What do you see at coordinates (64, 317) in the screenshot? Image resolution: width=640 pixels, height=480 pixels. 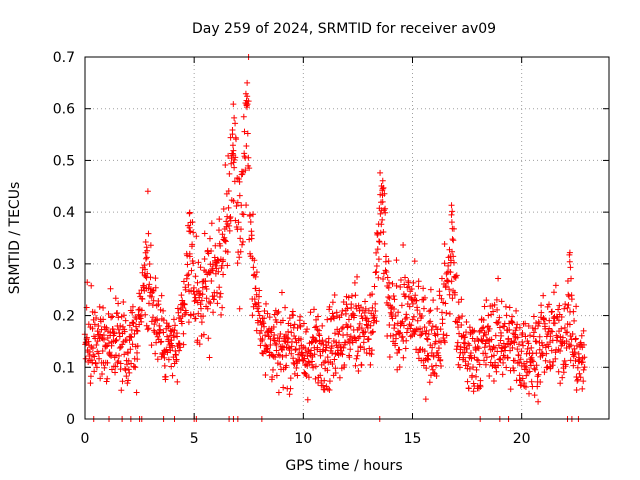 I see `y-tick-label: 0.2` at bounding box center [64, 317].